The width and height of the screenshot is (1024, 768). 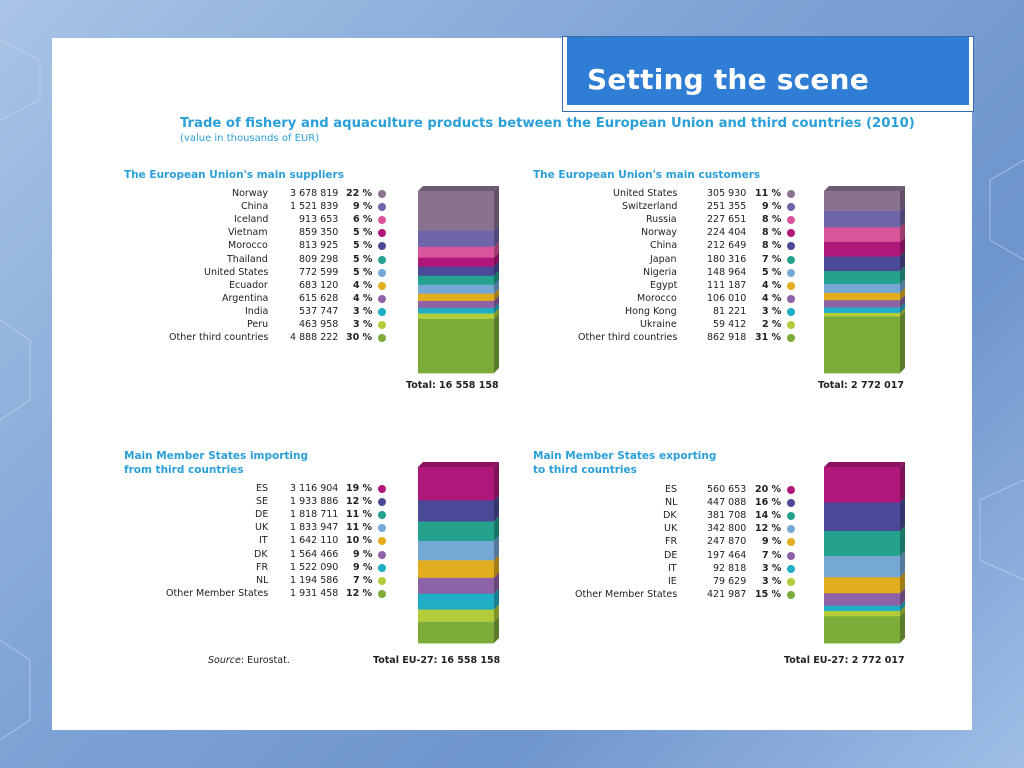 What do you see at coordinates (671, 529) in the screenshot?
I see `row-label-uk: UK` at bounding box center [671, 529].